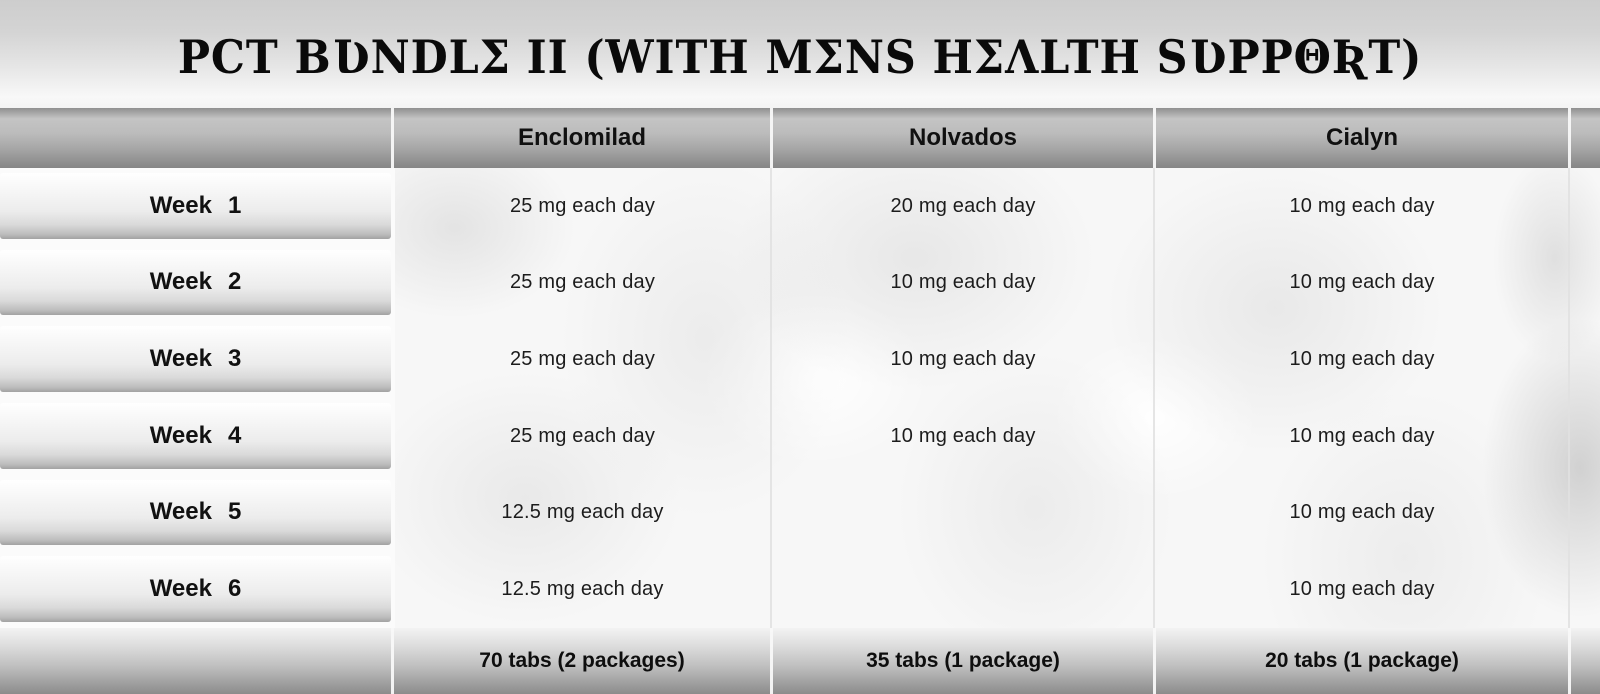 The height and width of the screenshot is (694, 1600). Describe the element at coordinates (195, 359) in the screenshot. I see `week-row-label: Week 3` at that location.